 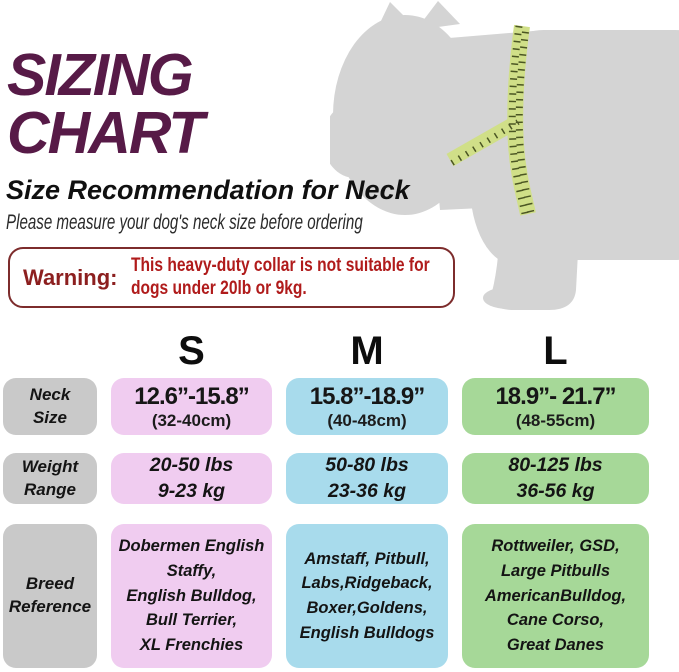 What do you see at coordinates (191, 350) in the screenshot?
I see `column-header-s: S` at bounding box center [191, 350].